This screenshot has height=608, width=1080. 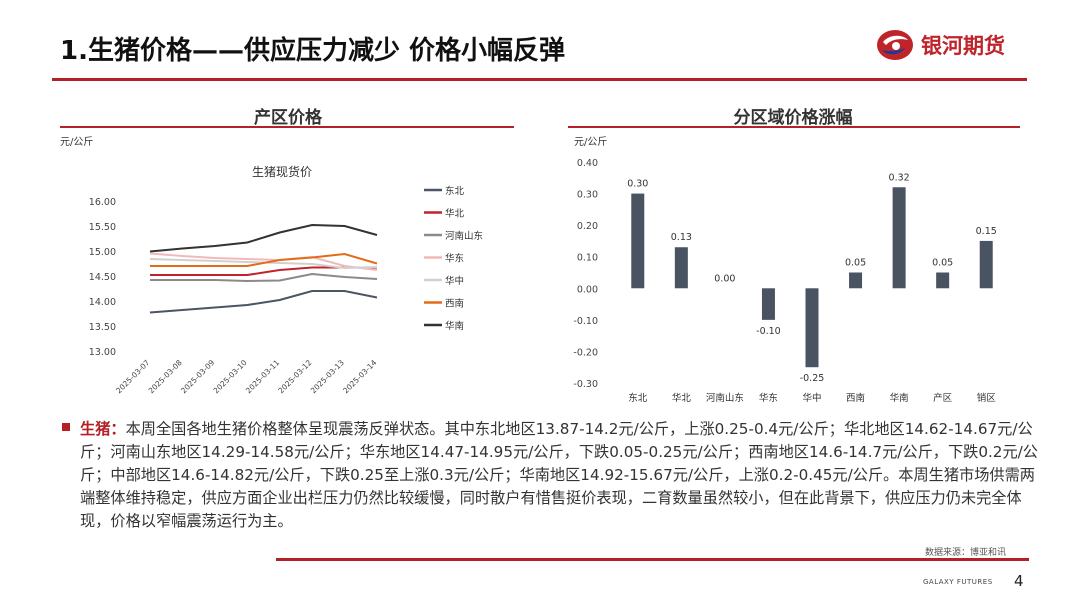 I want to click on commentary-lead: 生猪：, so click(x=103, y=429).